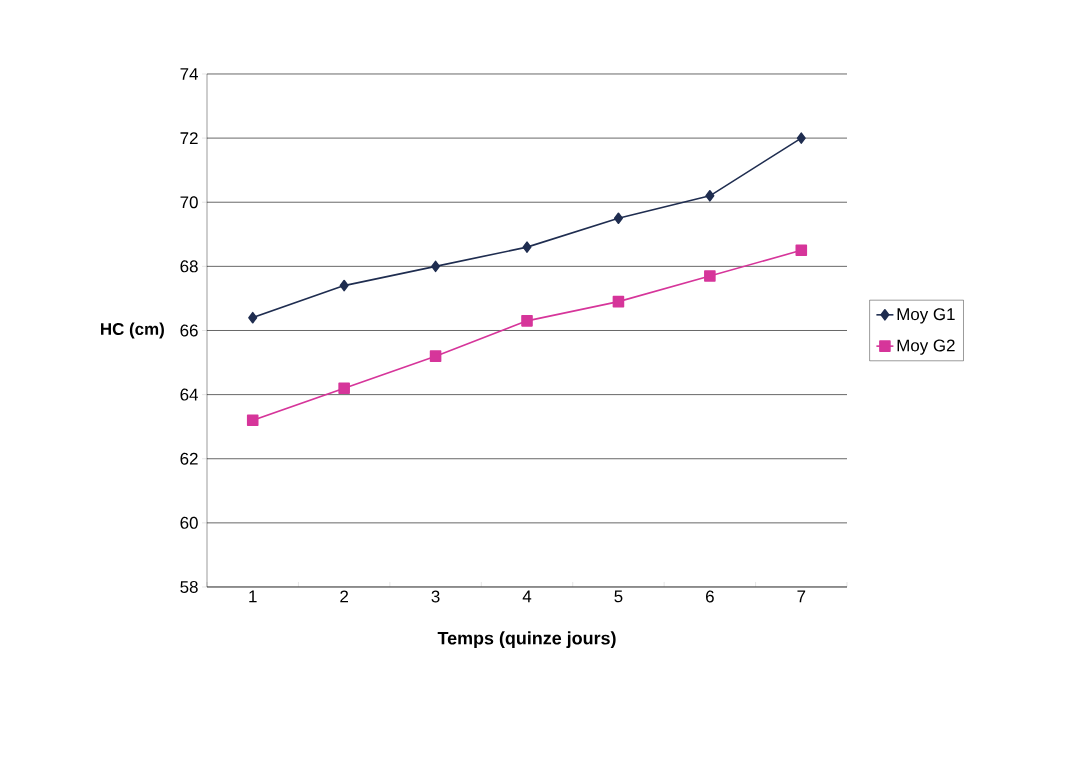  I want to click on y-tick-label: 64, so click(189, 394).